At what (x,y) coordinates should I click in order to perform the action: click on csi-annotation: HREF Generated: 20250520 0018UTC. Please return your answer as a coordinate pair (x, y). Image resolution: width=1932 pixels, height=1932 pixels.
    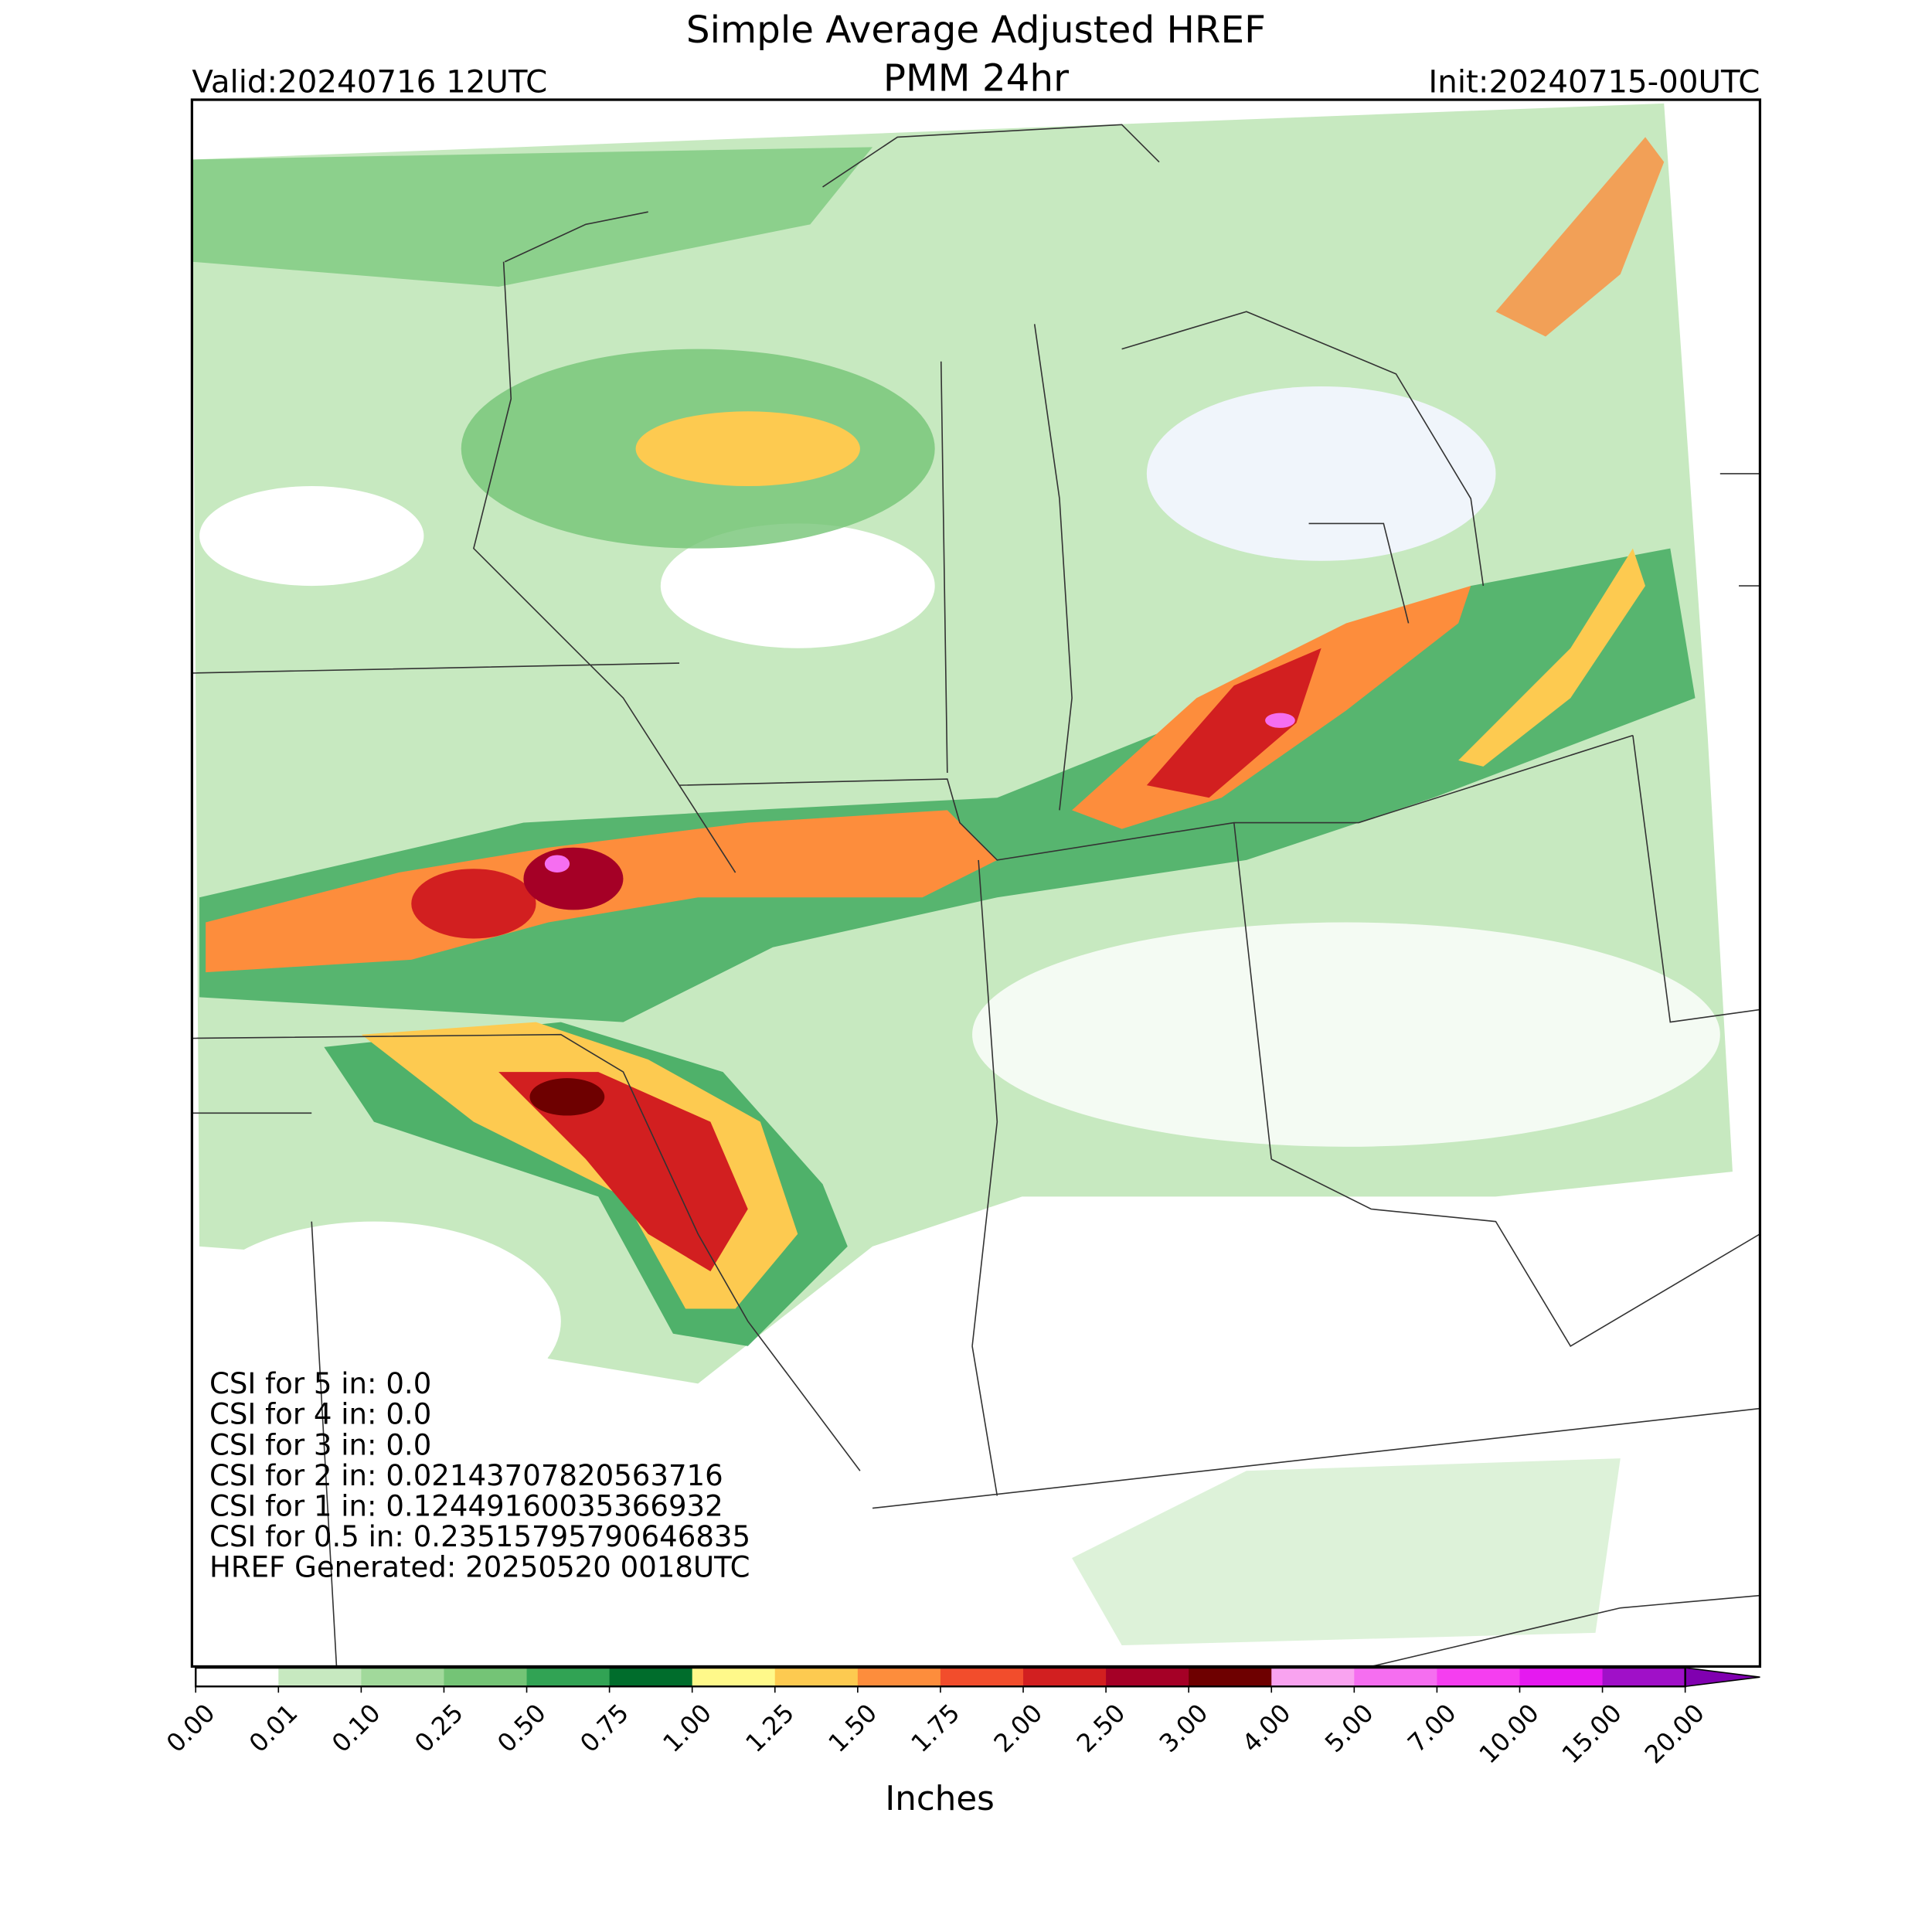
    Looking at the image, I should click on (479, 1567).